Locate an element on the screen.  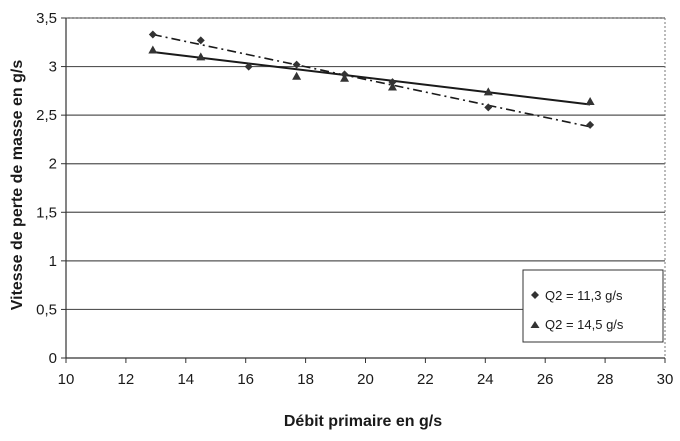
legend-entry-1: Q2 = 11,3 g/s is located at coordinates (577, 295).